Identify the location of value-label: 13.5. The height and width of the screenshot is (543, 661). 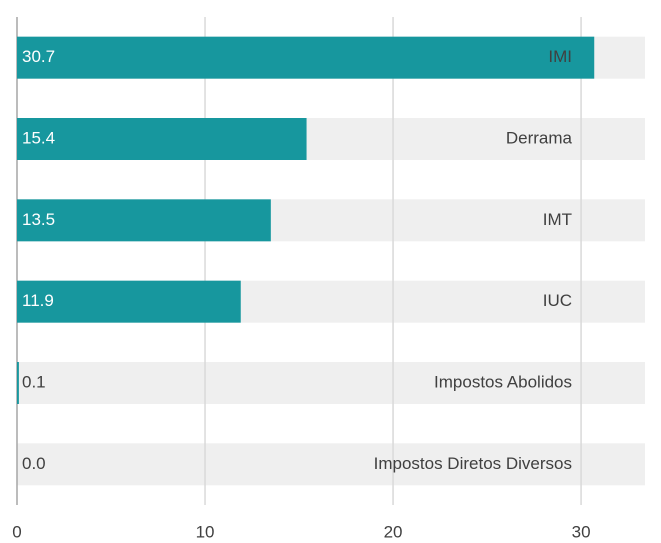
(38, 219).